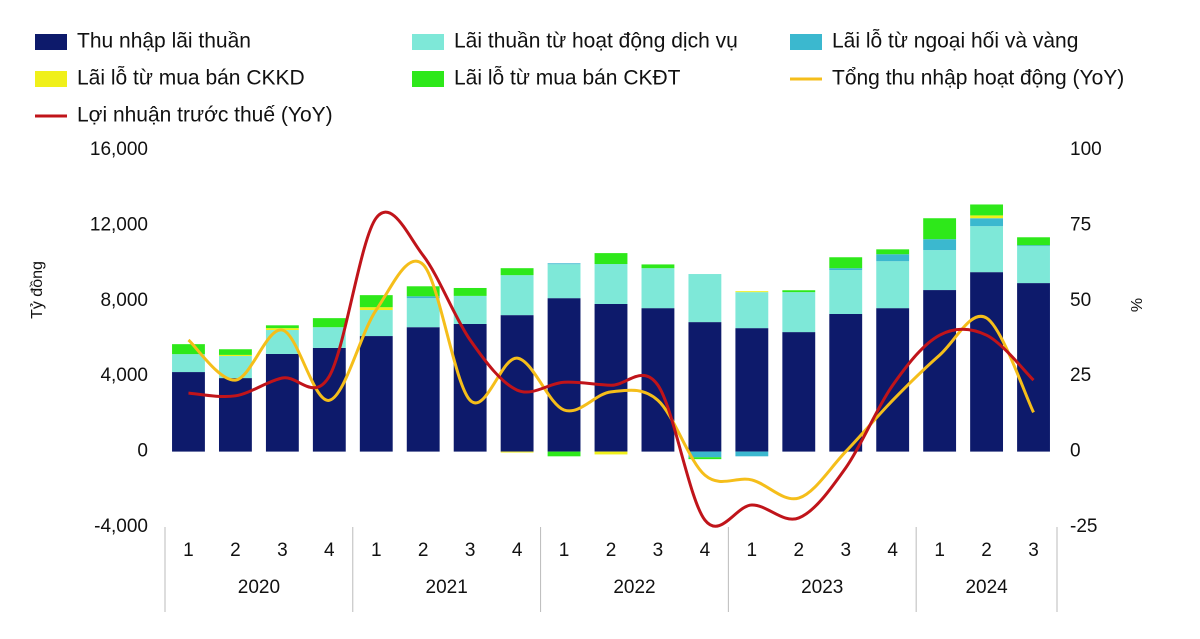  I want to click on legend-label: Thu nhập lãi thuần, so click(164, 41).